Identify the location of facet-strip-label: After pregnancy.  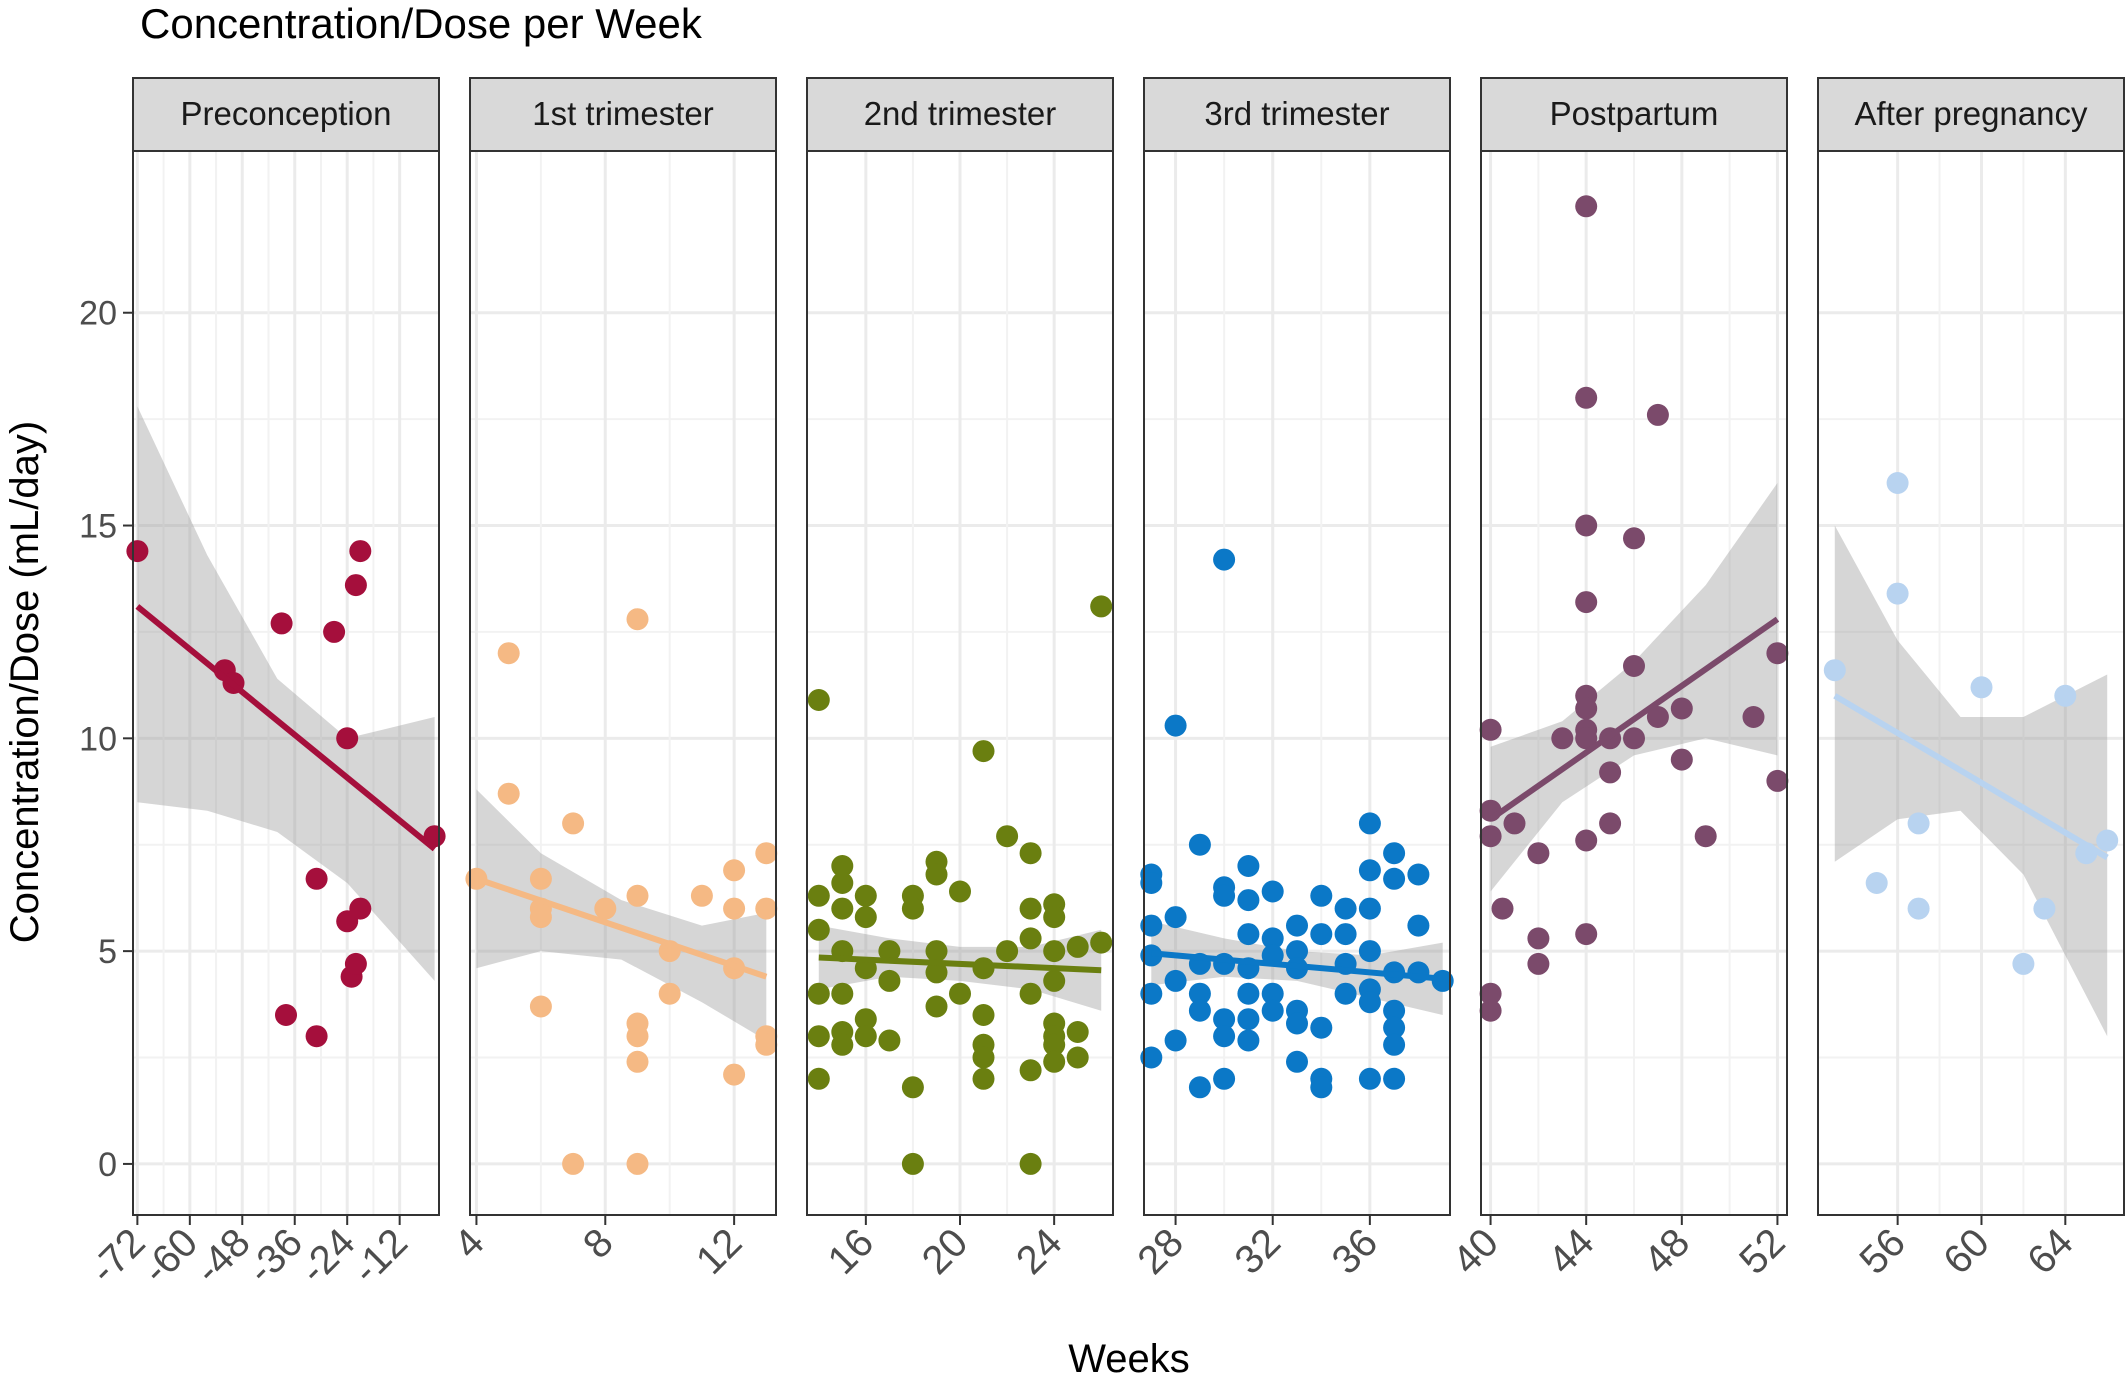
(1971, 113).